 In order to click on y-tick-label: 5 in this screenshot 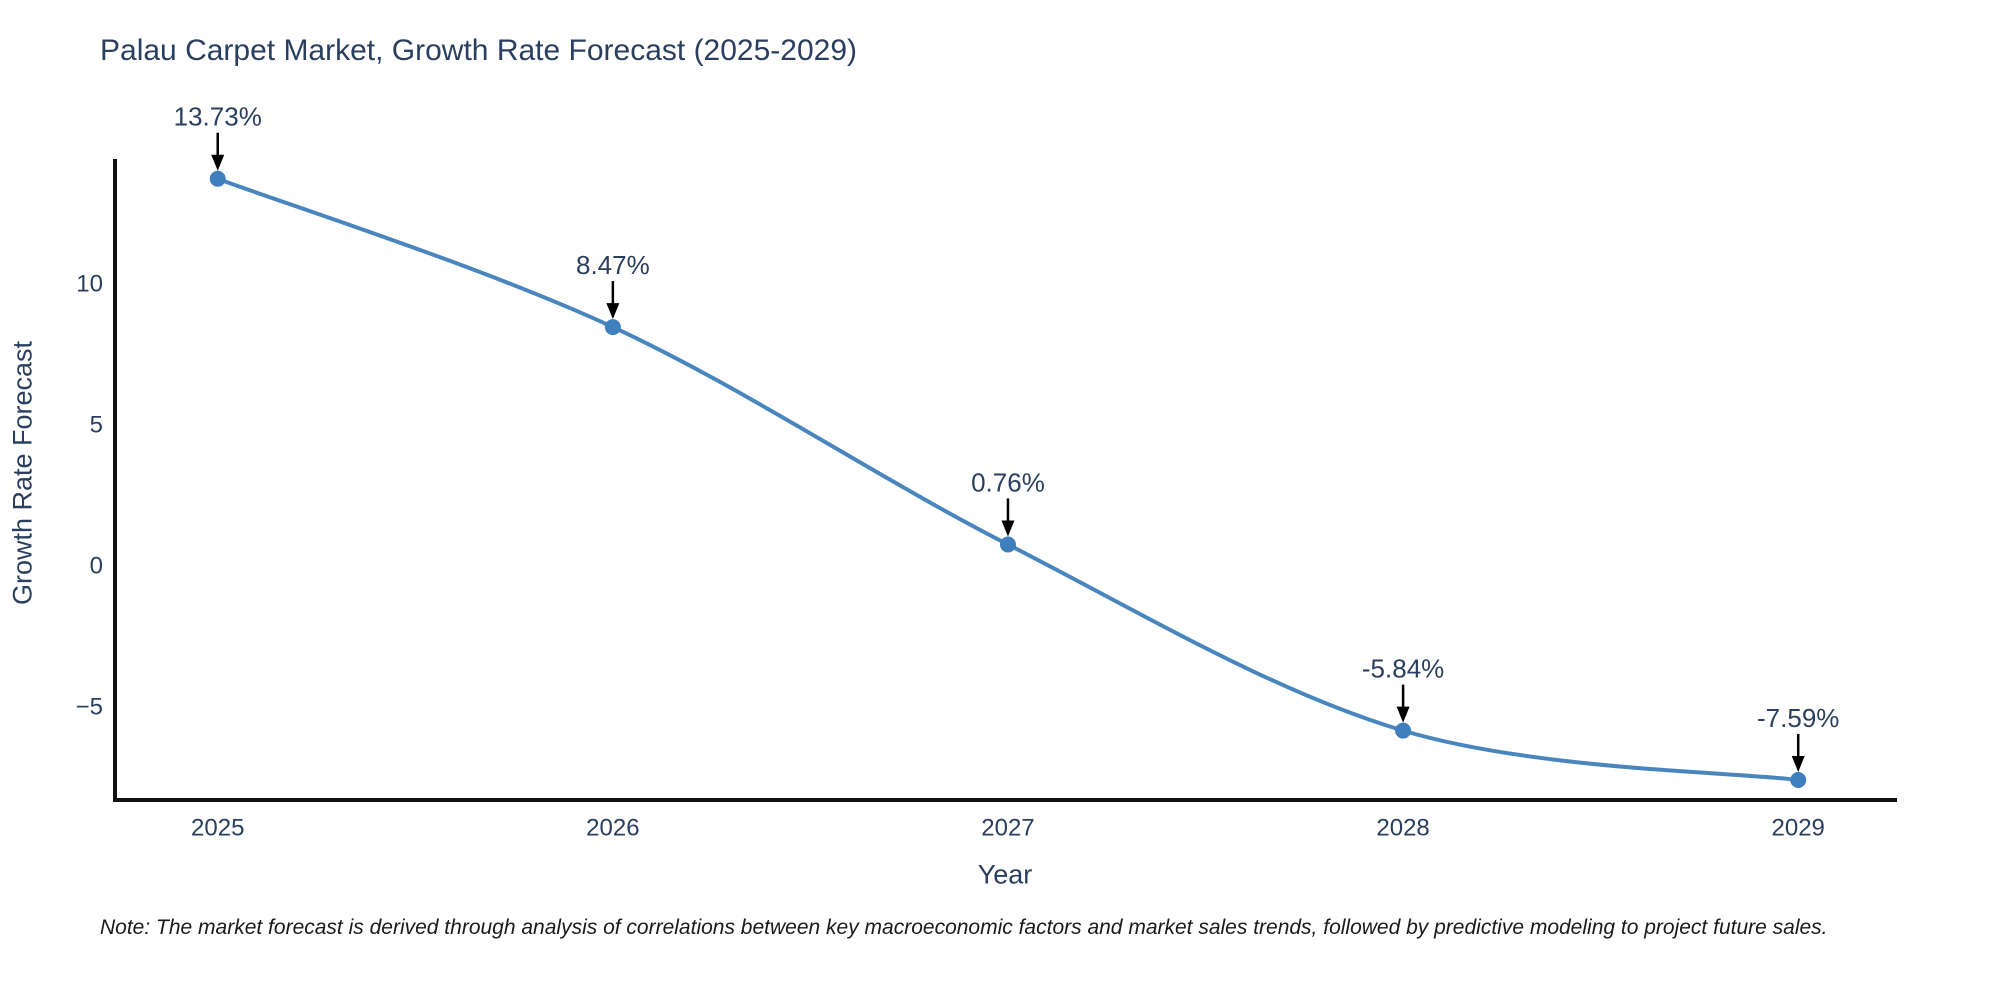, I will do `click(96, 424)`.